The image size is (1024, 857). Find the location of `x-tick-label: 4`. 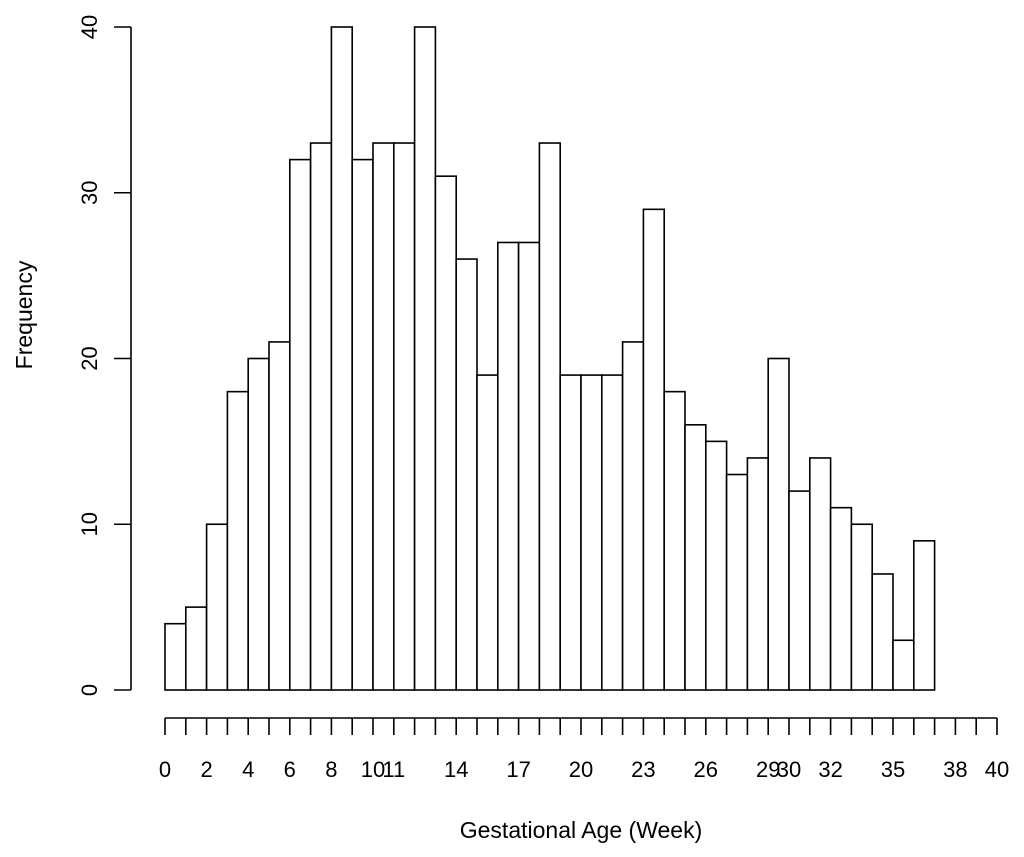

x-tick-label: 4 is located at coordinates (248, 769).